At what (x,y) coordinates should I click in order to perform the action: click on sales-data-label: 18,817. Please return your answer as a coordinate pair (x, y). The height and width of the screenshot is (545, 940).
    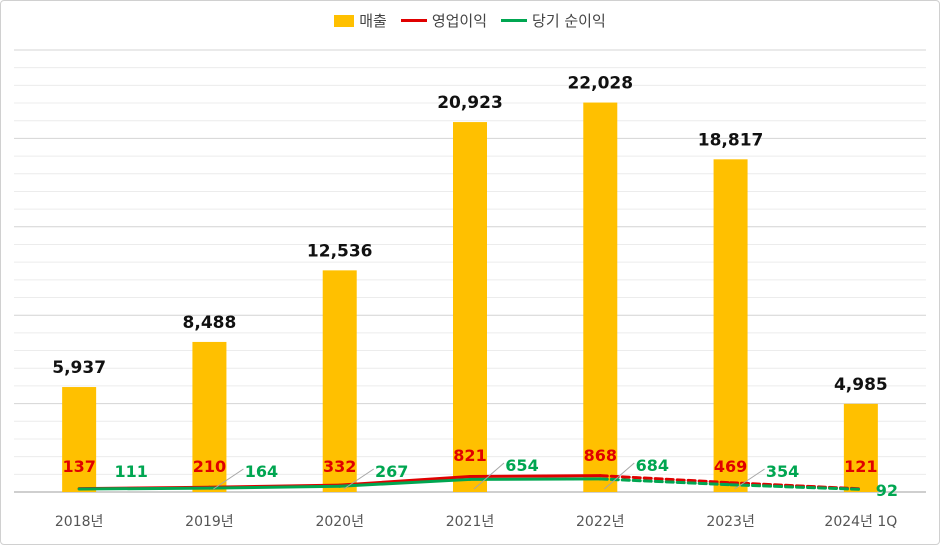
    Looking at the image, I should click on (731, 140).